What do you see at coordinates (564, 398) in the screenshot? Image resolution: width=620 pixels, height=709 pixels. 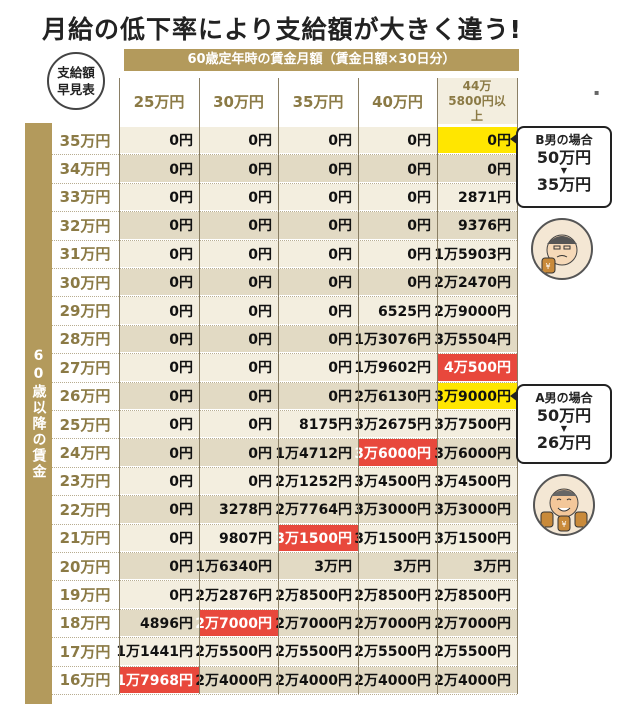 I see `callout-a-header: A男の場合` at bounding box center [564, 398].